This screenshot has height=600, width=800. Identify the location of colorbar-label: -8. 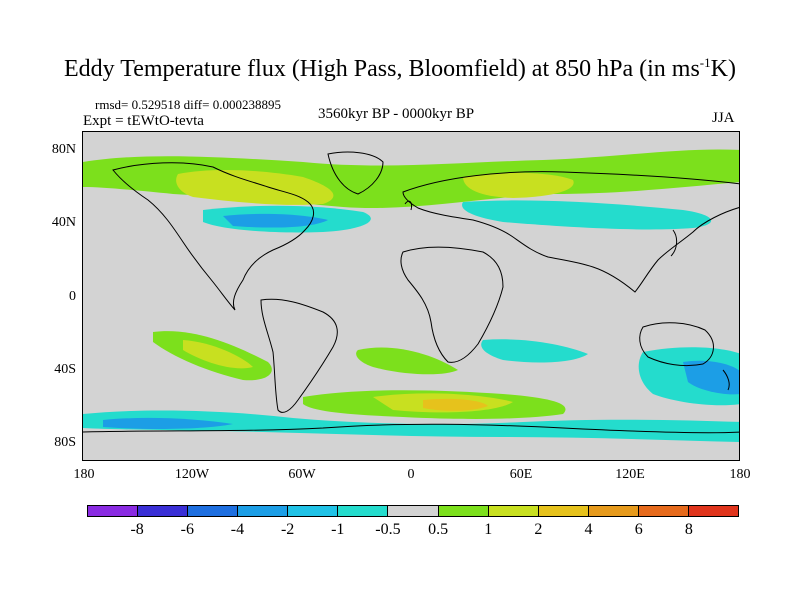
(137, 529).